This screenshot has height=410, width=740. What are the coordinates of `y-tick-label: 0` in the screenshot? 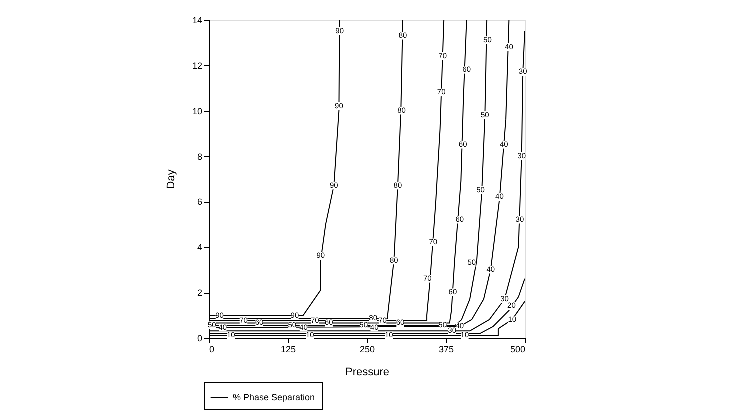 It's located at (199, 339).